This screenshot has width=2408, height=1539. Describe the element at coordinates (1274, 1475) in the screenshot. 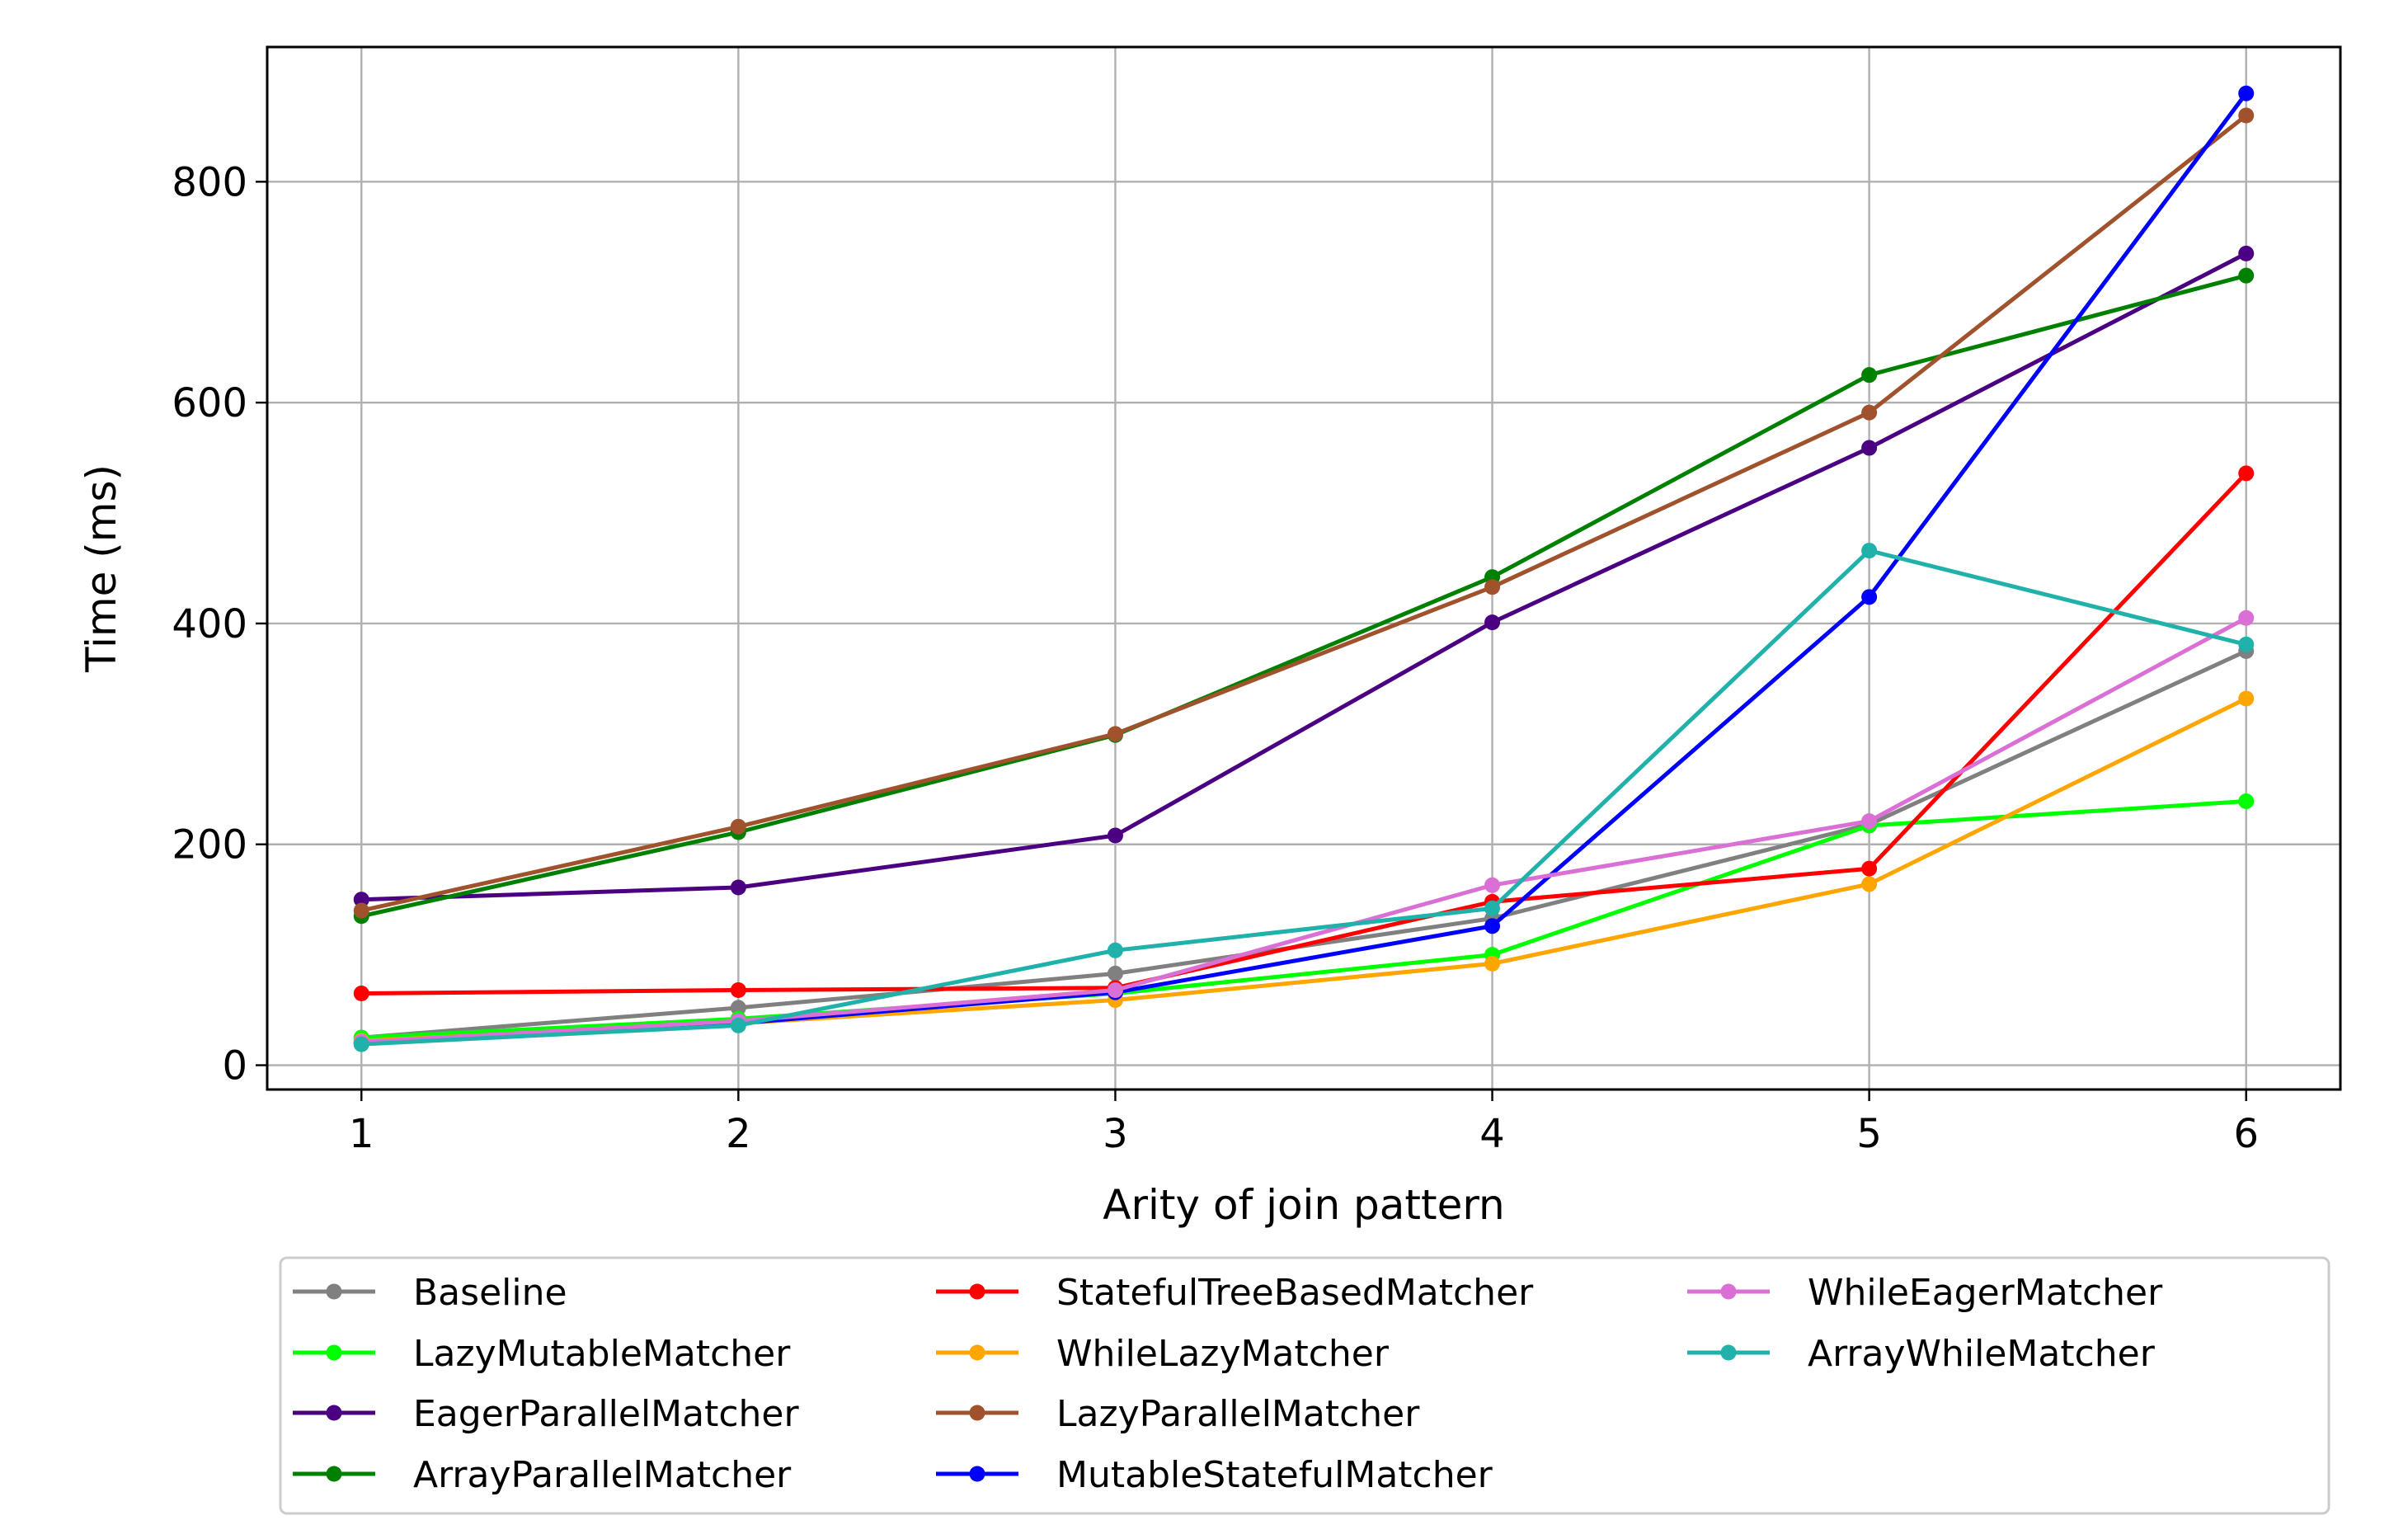

I see `legend-label: MutableStatefulMatcher` at that location.